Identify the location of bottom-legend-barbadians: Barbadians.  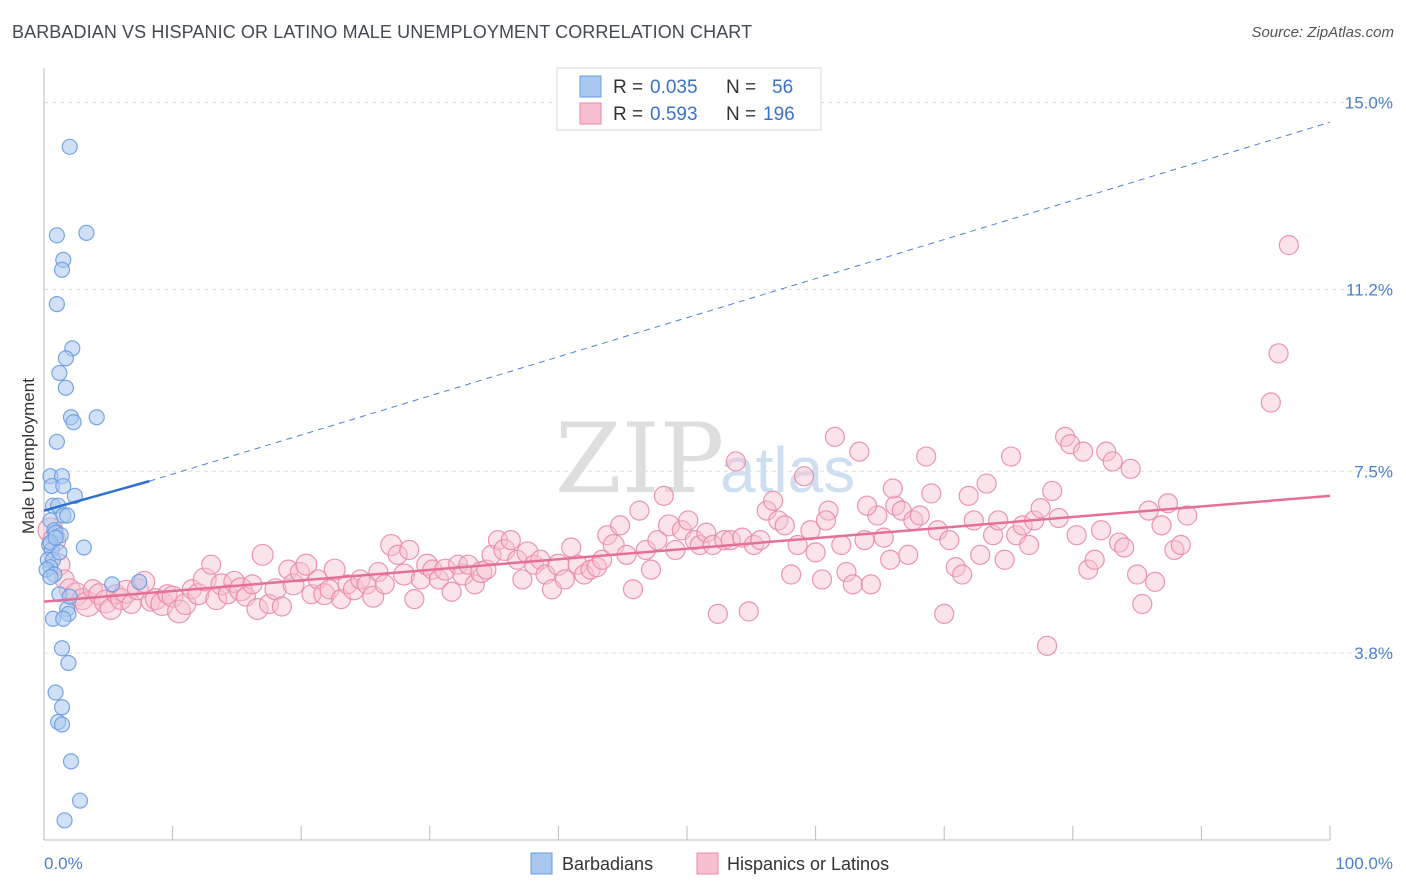
(607, 864).